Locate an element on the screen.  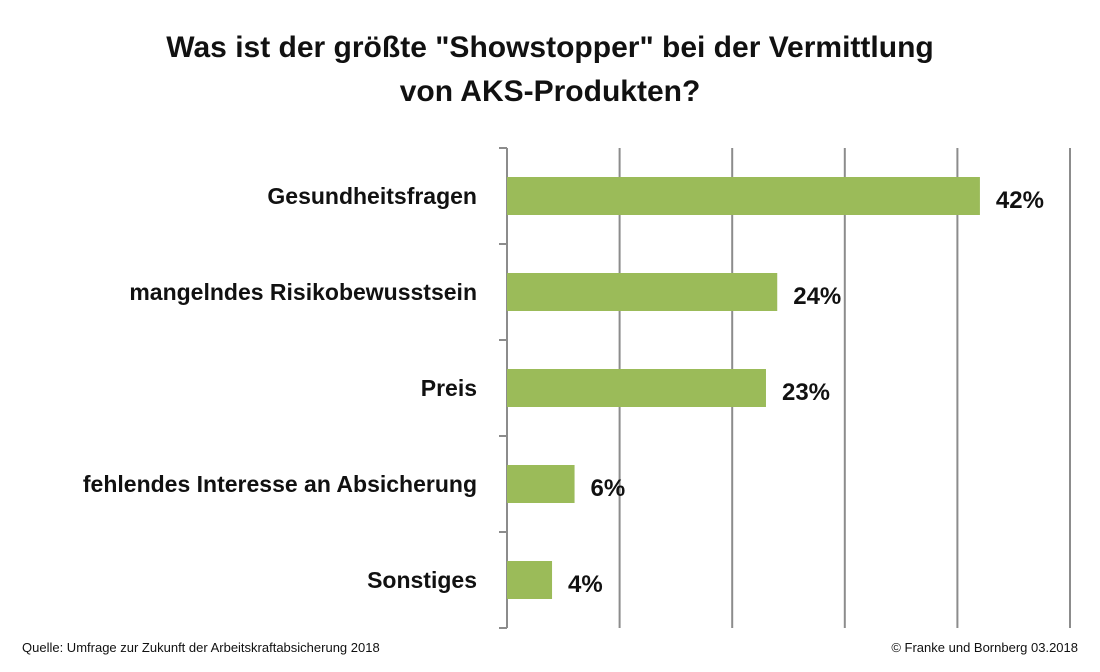
data-label: 6% is located at coordinates (608, 488).